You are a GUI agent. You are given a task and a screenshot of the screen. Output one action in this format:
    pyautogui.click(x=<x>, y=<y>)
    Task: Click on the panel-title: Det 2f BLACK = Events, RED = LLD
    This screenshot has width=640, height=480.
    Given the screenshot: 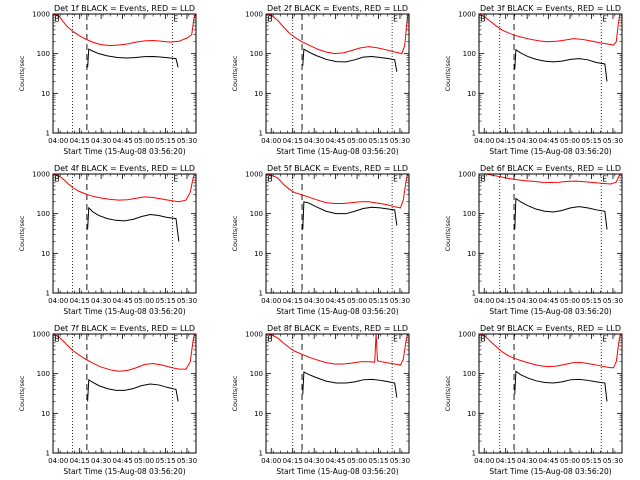 What is the action you would take?
    pyautogui.click(x=337, y=8)
    